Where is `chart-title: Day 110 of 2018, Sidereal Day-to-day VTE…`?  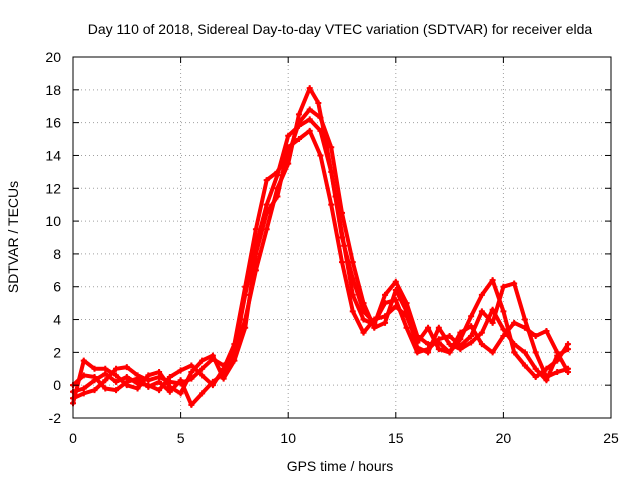
chart-title: Day 110 of 2018, Sidereal Day-to-day VTE… is located at coordinates (340, 29).